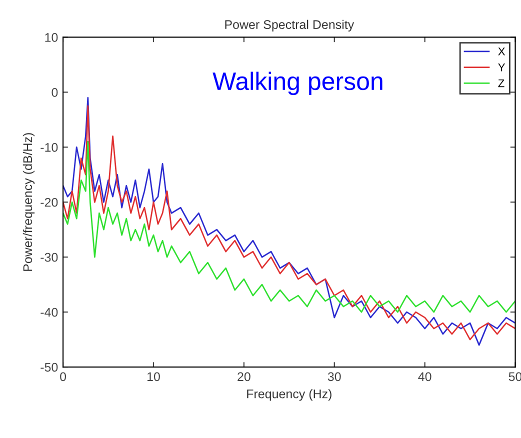 The width and height of the screenshot is (521, 438). I want to click on y-axis-title: Power/frequency (dB/Hz), so click(28, 202).